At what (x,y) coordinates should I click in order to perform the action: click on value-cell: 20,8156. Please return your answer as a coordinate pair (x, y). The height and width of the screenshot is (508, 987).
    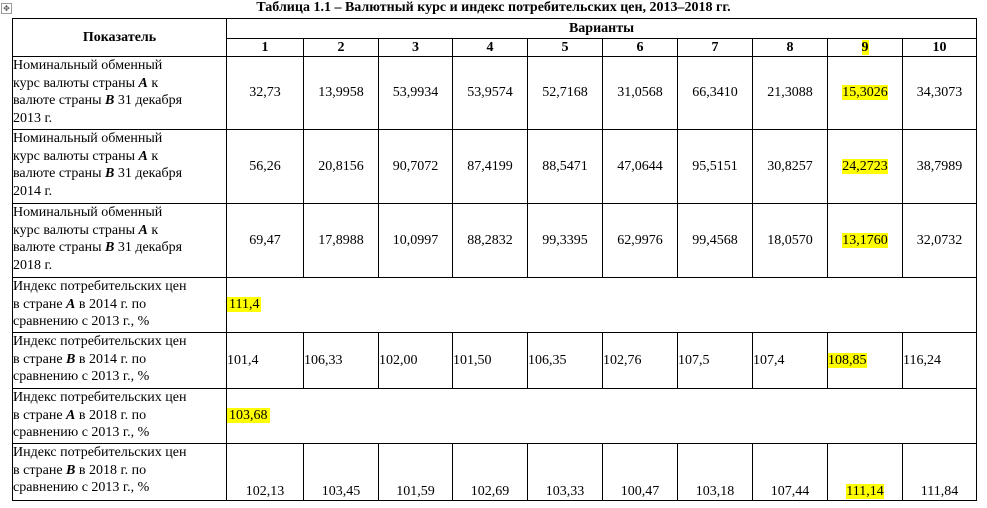
    Looking at the image, I should click on (341, 166).